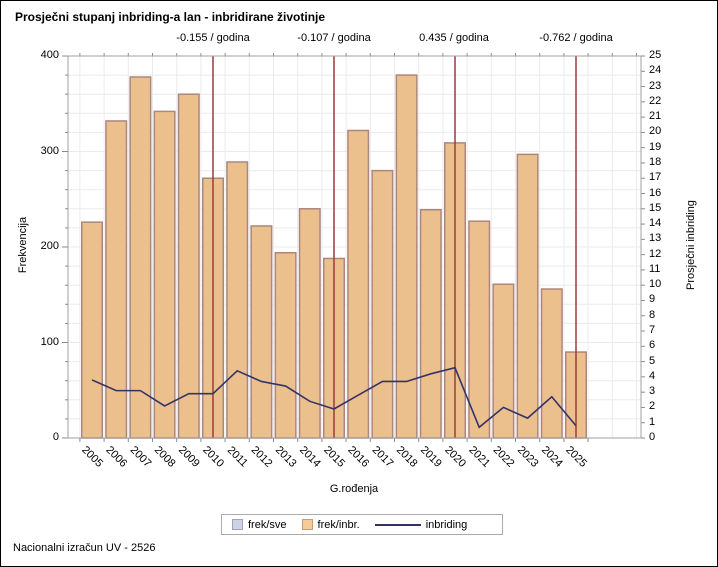 Image resolution: width=718 pixels, height=567 pixels. What do you see at coordinates (652, 421) in the screenshot?
I see `y-right-tick-label: 1` at bounding box center [652, 421].